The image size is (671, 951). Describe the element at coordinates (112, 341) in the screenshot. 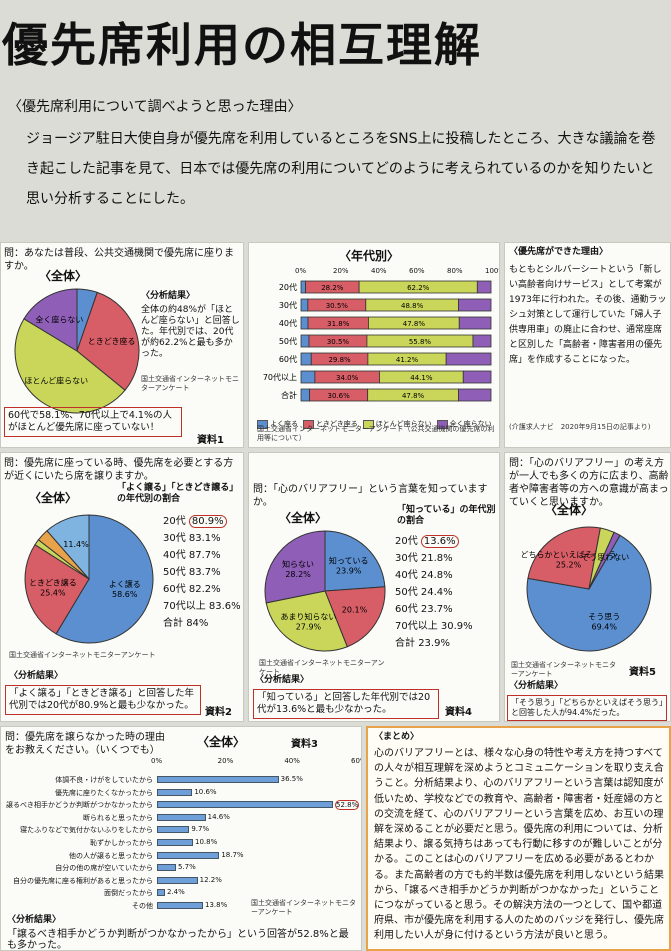

I see `pie-label-0-1: ときどき座る` at that location.